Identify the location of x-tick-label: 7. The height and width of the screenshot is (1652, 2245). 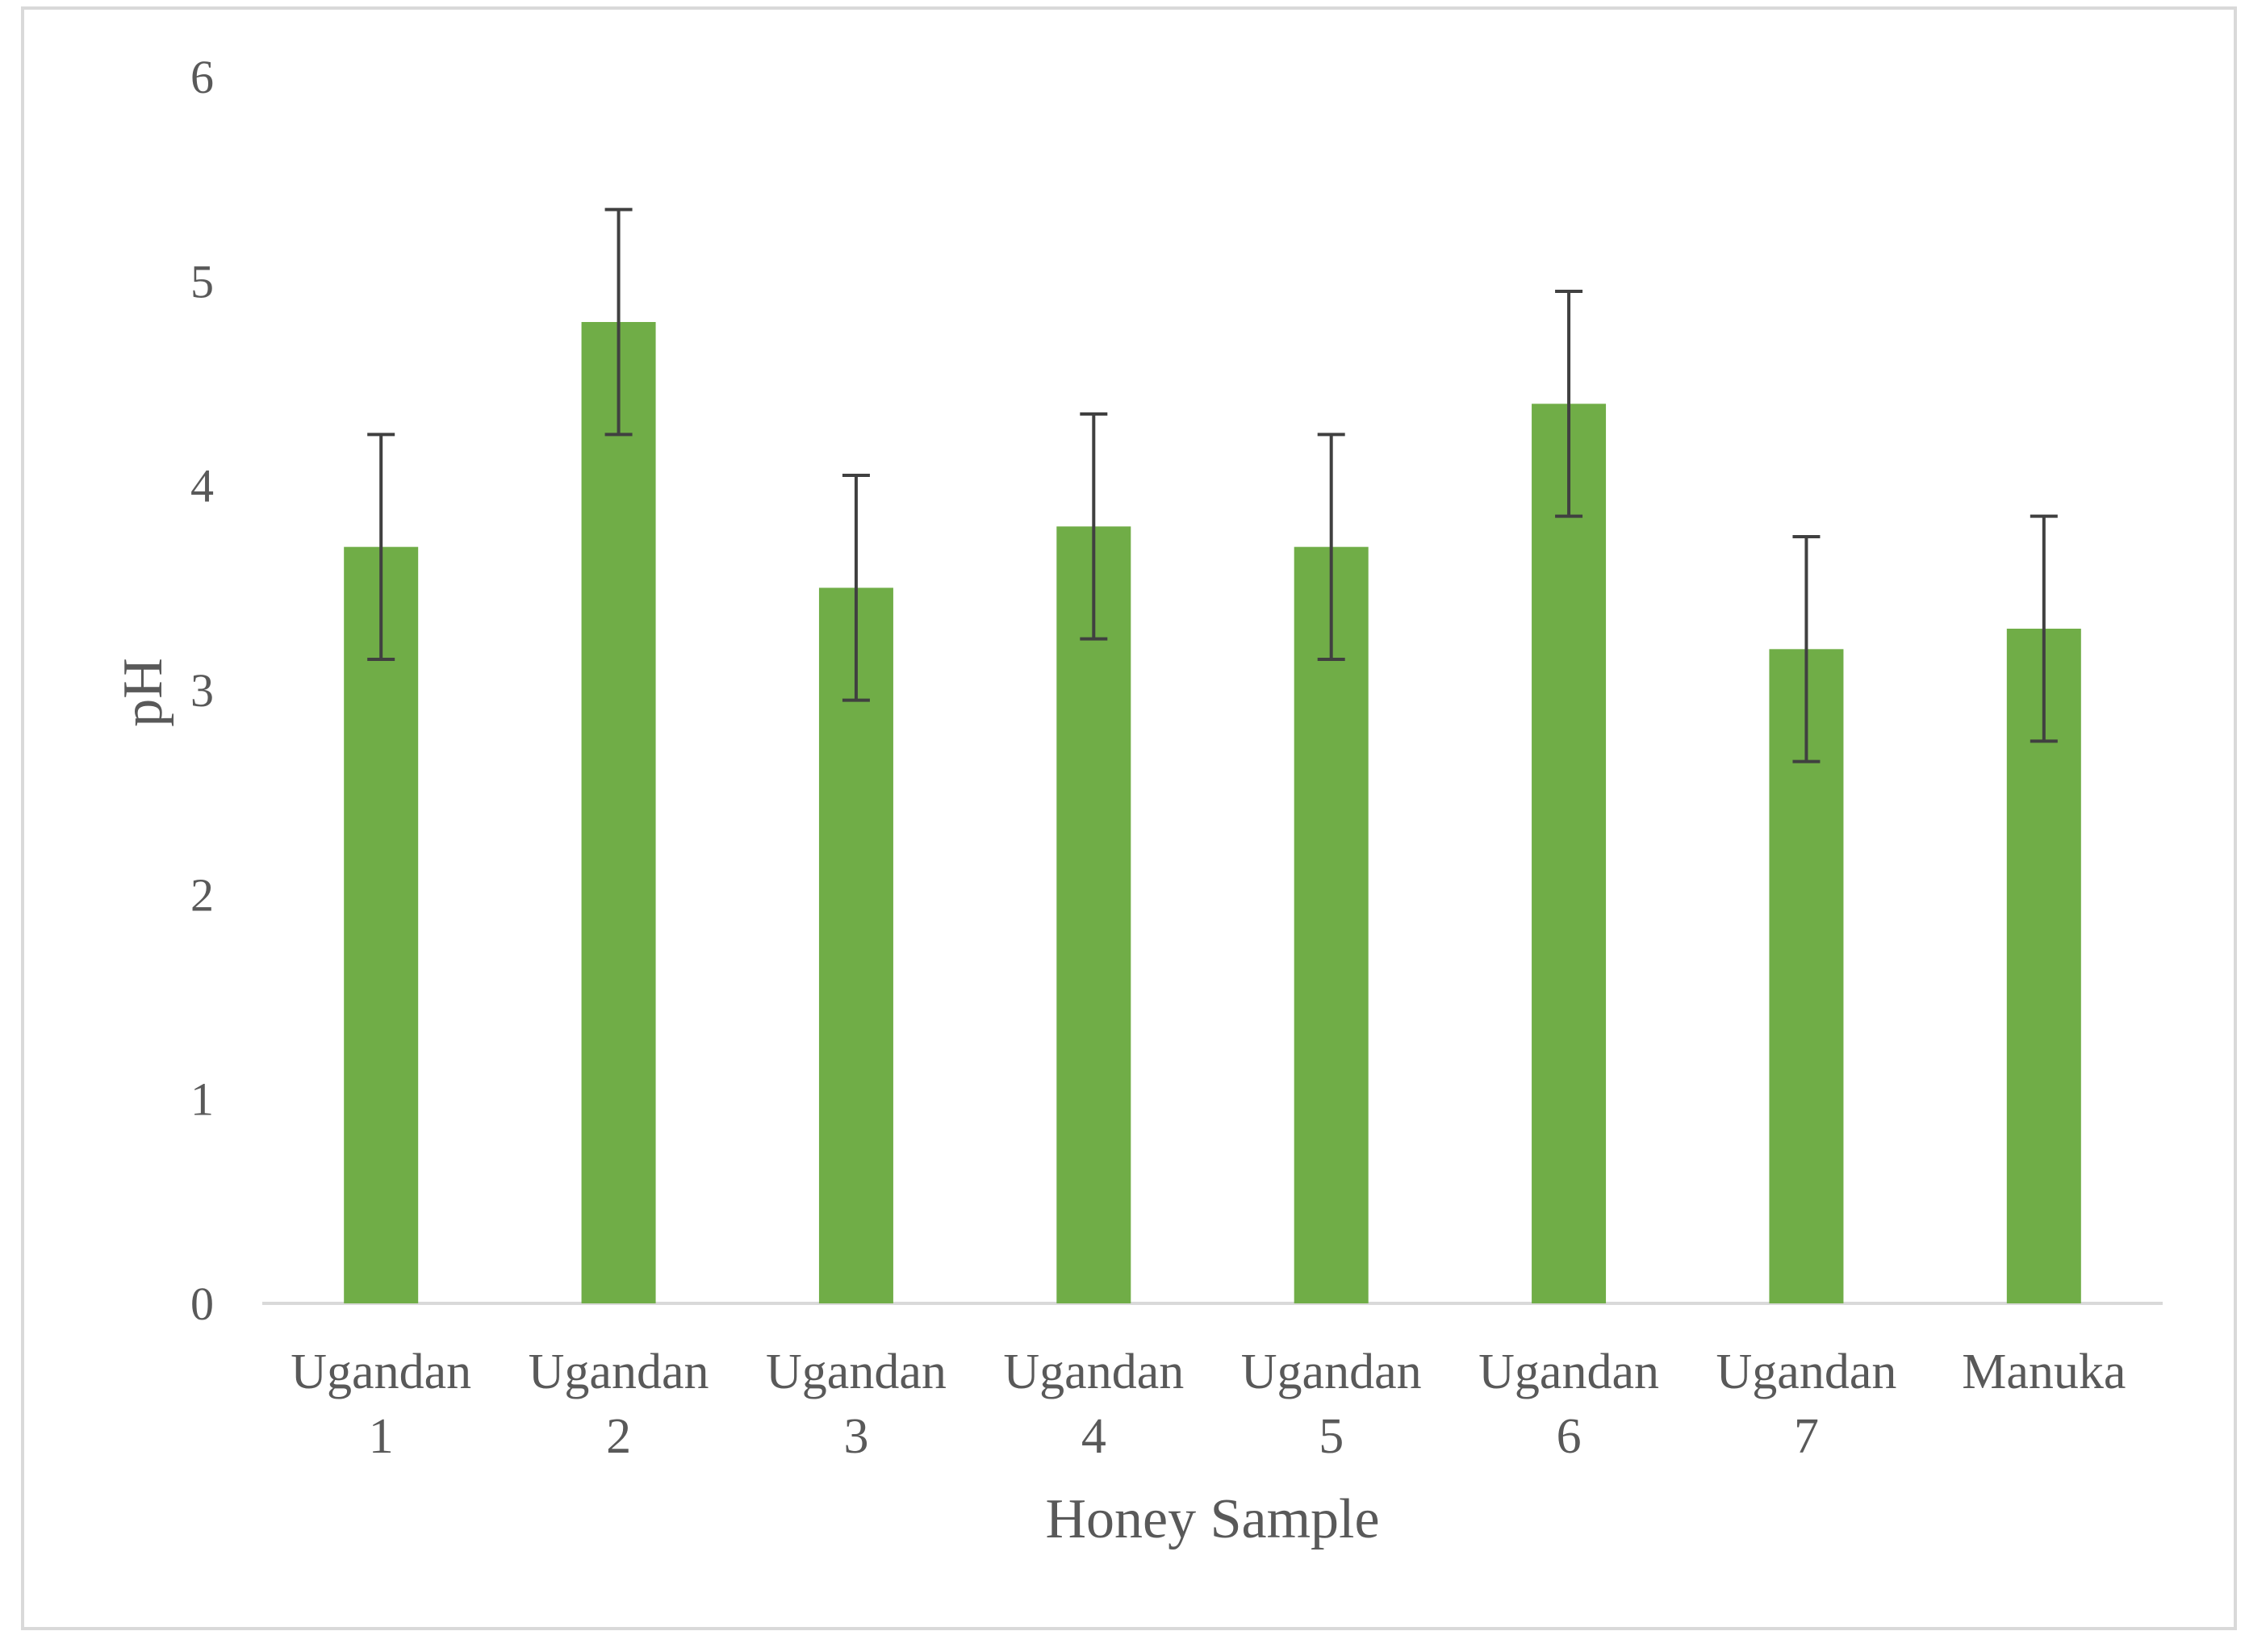
(1807, 1436).